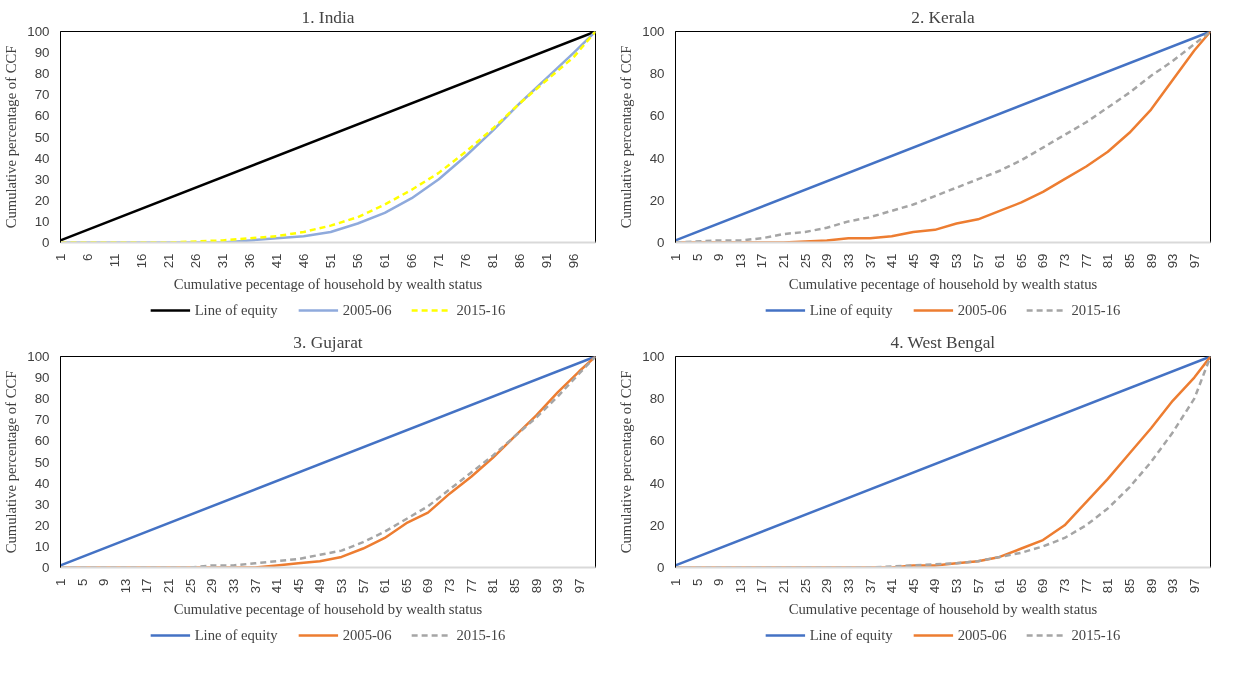 This screenshot has height=696, width=1249. What do you see at coordinates (943, 17) in the screenshot?
I see `chart-title: 2. Kerala` at bounding box center [943, 17].